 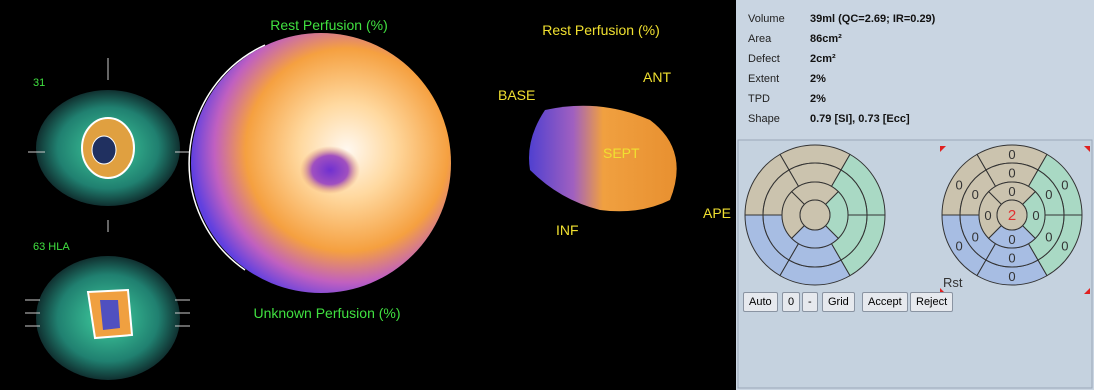 What do you see at coordinates (826, 39) in the screenshot?
I see `stat-value: 86cm²` at bounding box center [826, 39].